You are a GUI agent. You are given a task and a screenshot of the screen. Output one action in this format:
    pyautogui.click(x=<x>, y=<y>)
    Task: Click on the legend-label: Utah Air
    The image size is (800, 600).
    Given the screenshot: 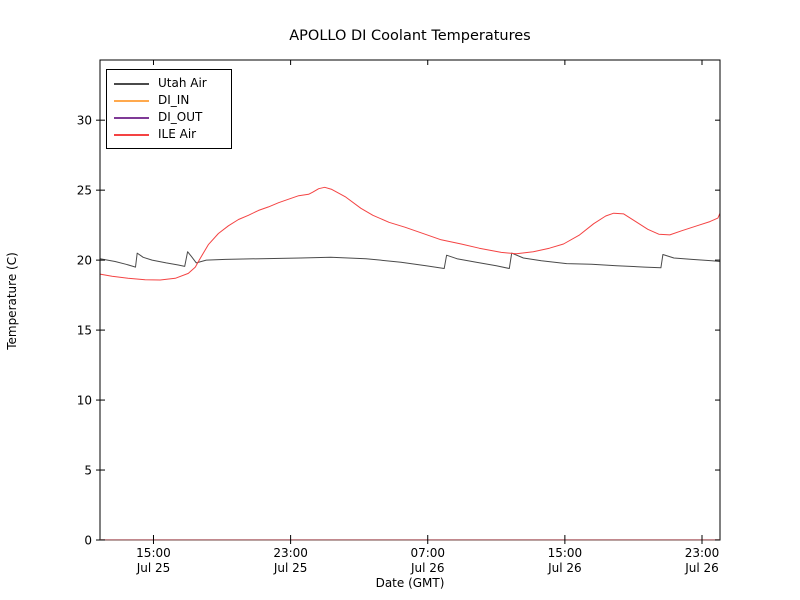 What is the action you would take?
    pyautogui.click(x=182, y=83)
    